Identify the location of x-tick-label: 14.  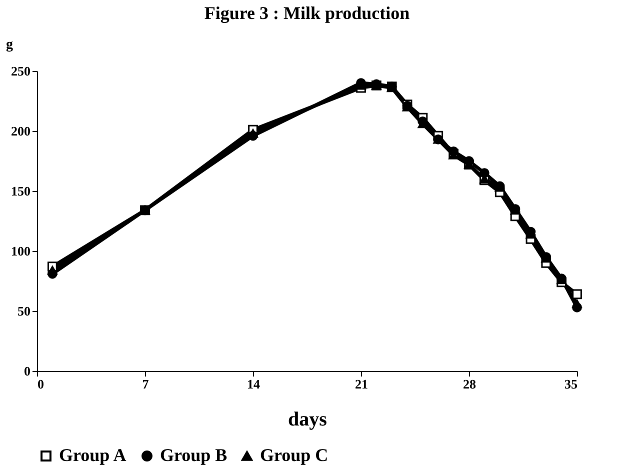
(253, 384).